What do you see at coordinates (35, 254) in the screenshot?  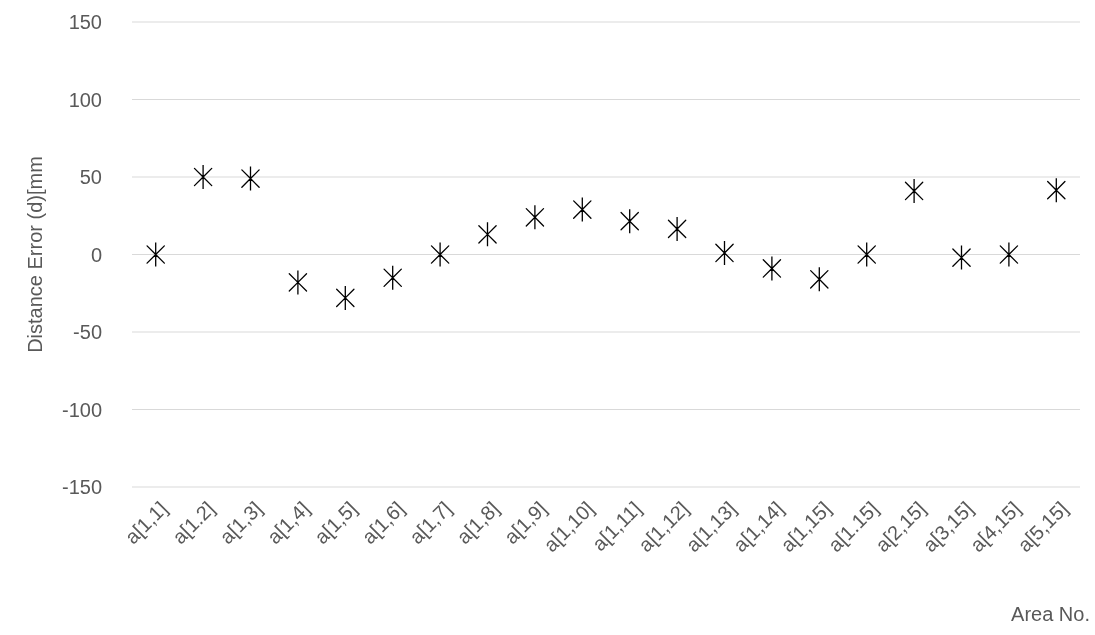 I see `y-axis-title: Distance Error (d)[mm` at bounding box center [35, 254].